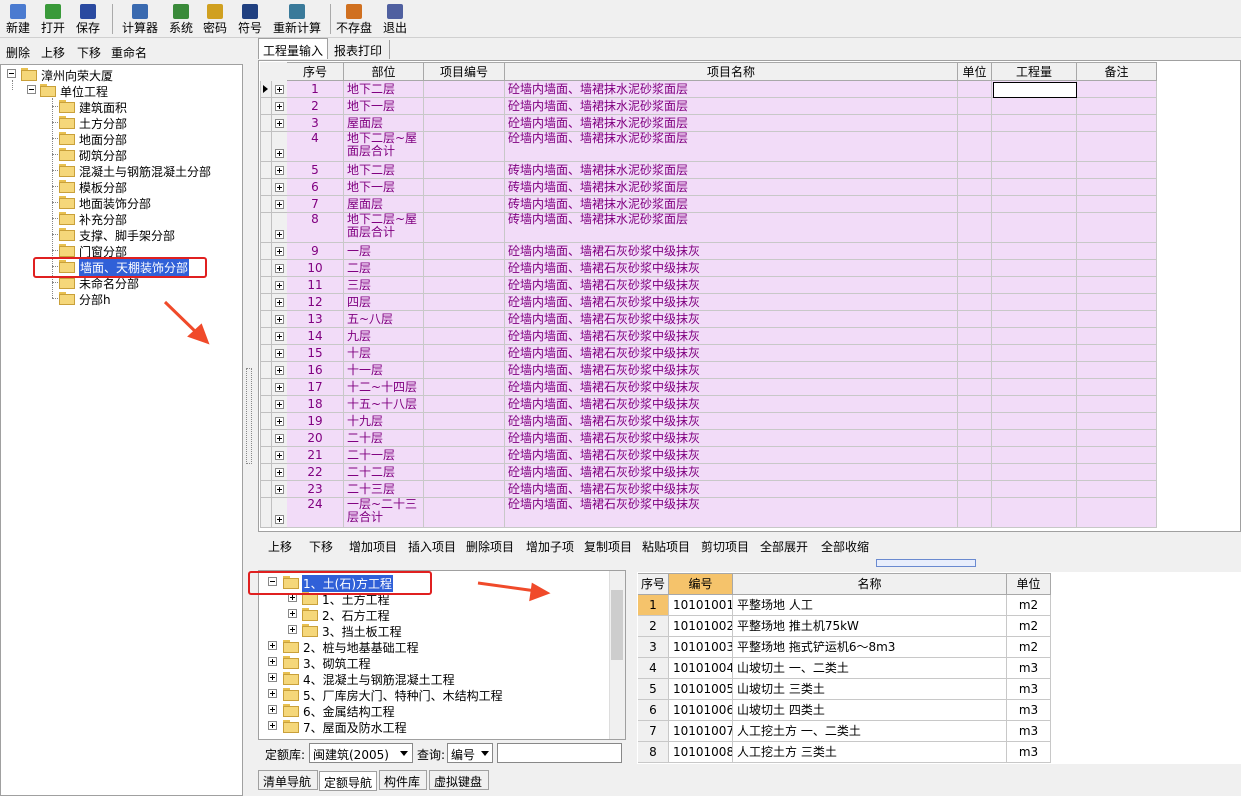 The image size is (1241, 796). Describe the element at coordinates (103, 124) in the screenshot. I see `tree-node: 土方分部` at that location.